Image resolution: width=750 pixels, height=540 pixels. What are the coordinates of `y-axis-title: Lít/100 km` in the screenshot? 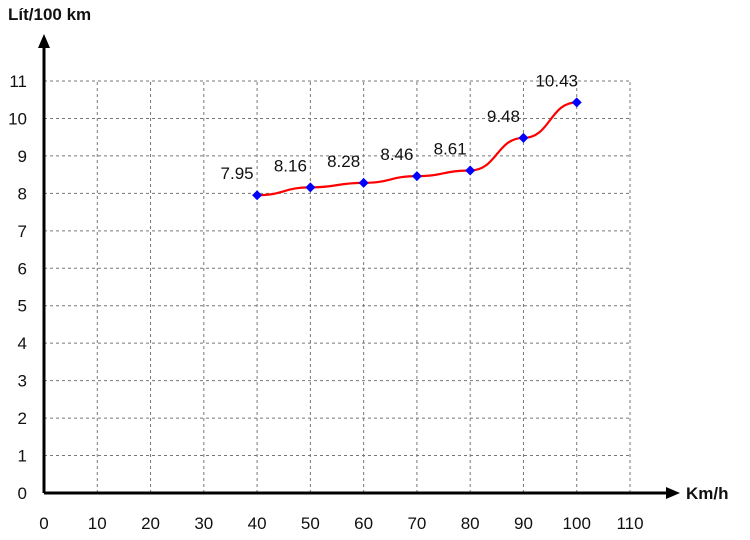 It's located at (49, 14).